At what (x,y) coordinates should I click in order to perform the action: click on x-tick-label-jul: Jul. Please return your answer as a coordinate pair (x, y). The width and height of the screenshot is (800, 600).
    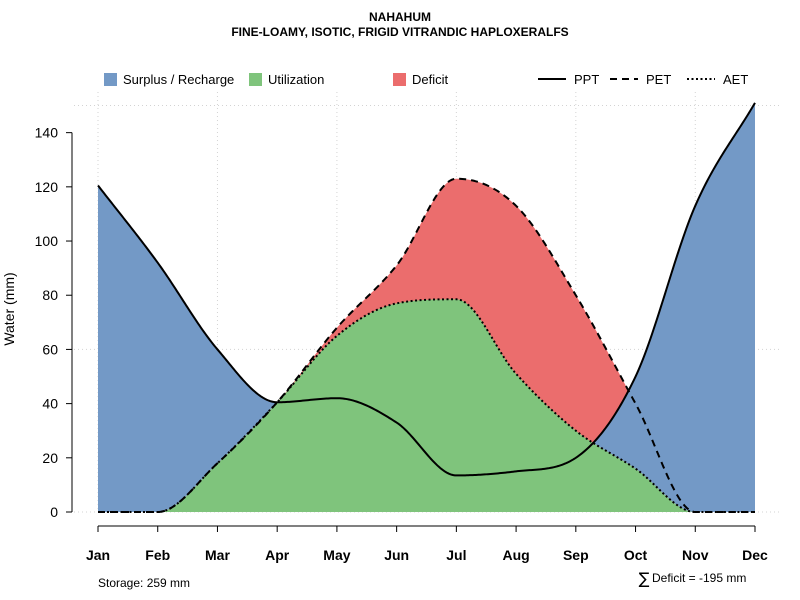
    Looking at the image, I should click on (456, 555).